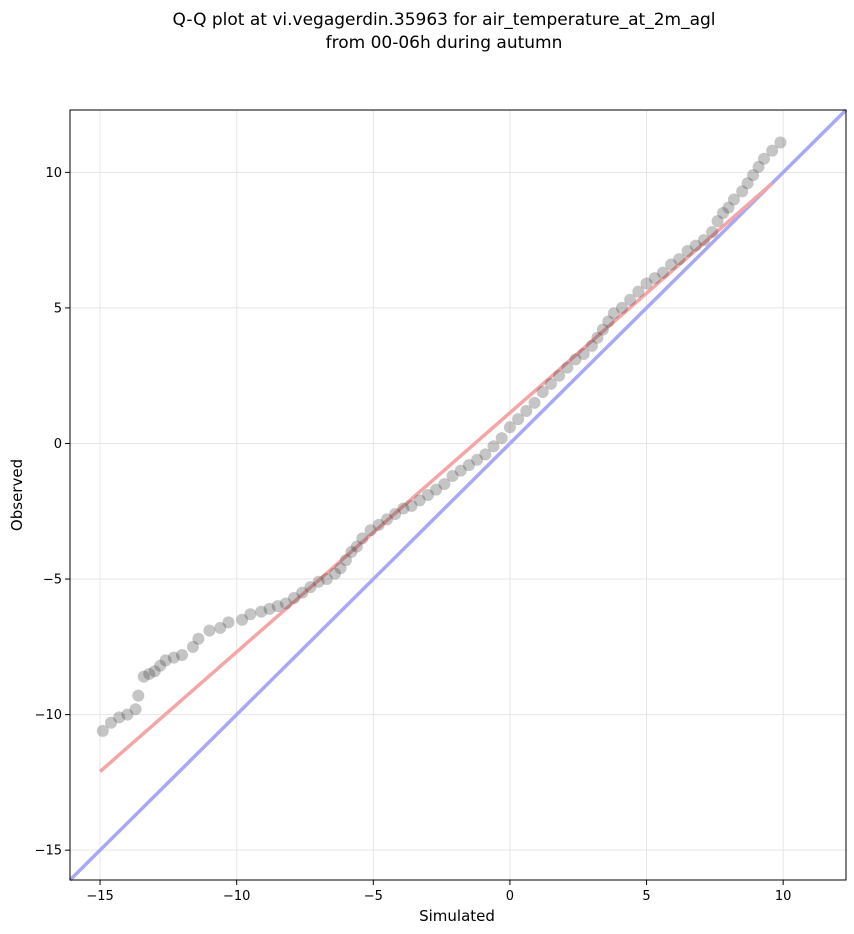  What do you see at coordinates (17, 495) in the screenshot?
I see `y-axis-label: Observed` at bounding box center [17, 495].